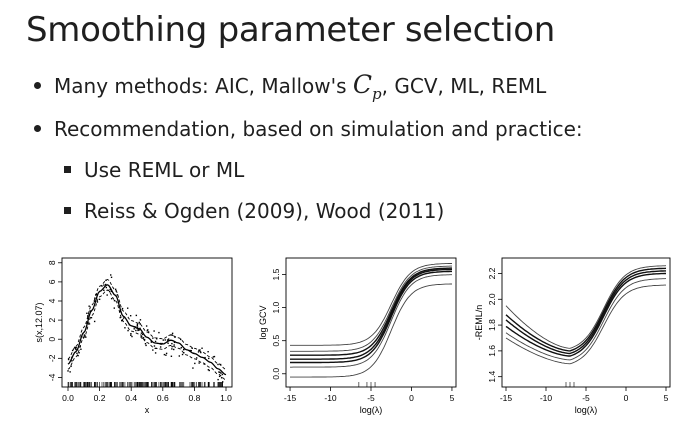  I want to click on y-tick-label: 0, so click(52, 339).